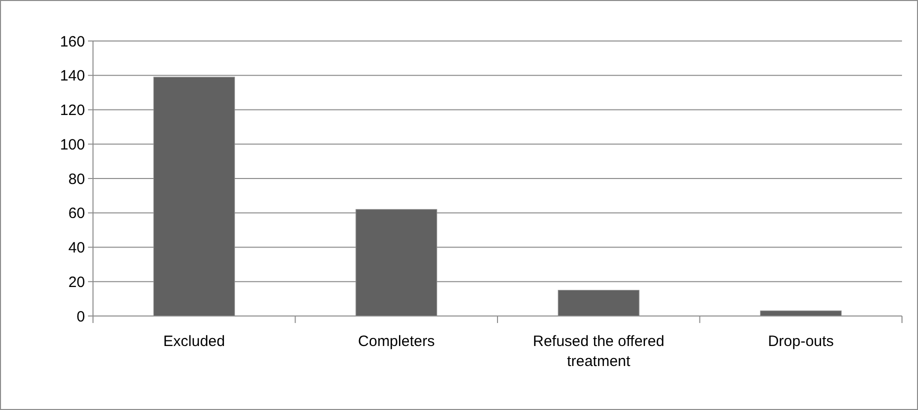  I want to click on y-tick-label: 20, so click(76, 282).